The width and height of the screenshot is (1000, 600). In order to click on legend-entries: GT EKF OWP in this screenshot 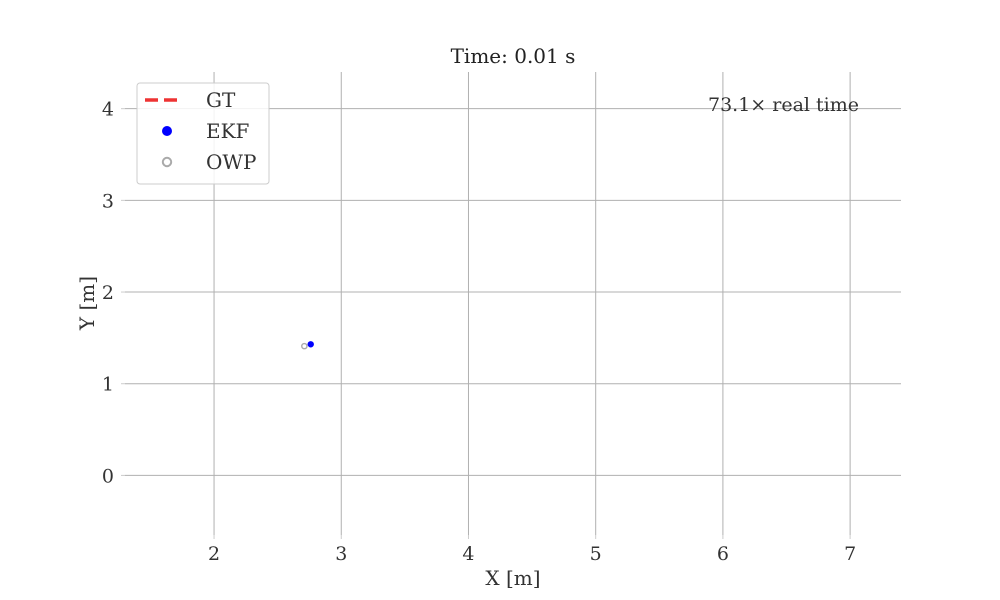, I will do `click(200, 131)`.